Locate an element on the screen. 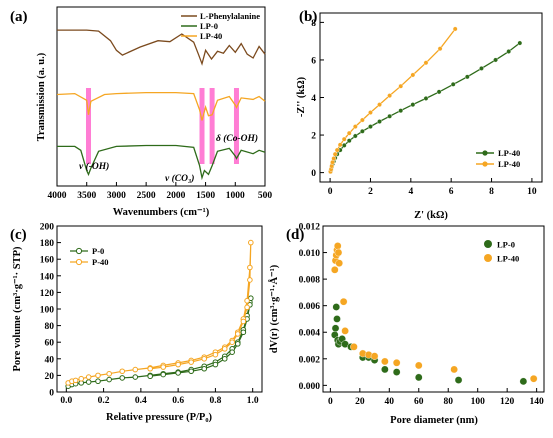  y-tick-label: 8 is located at coordinates (313, 24).